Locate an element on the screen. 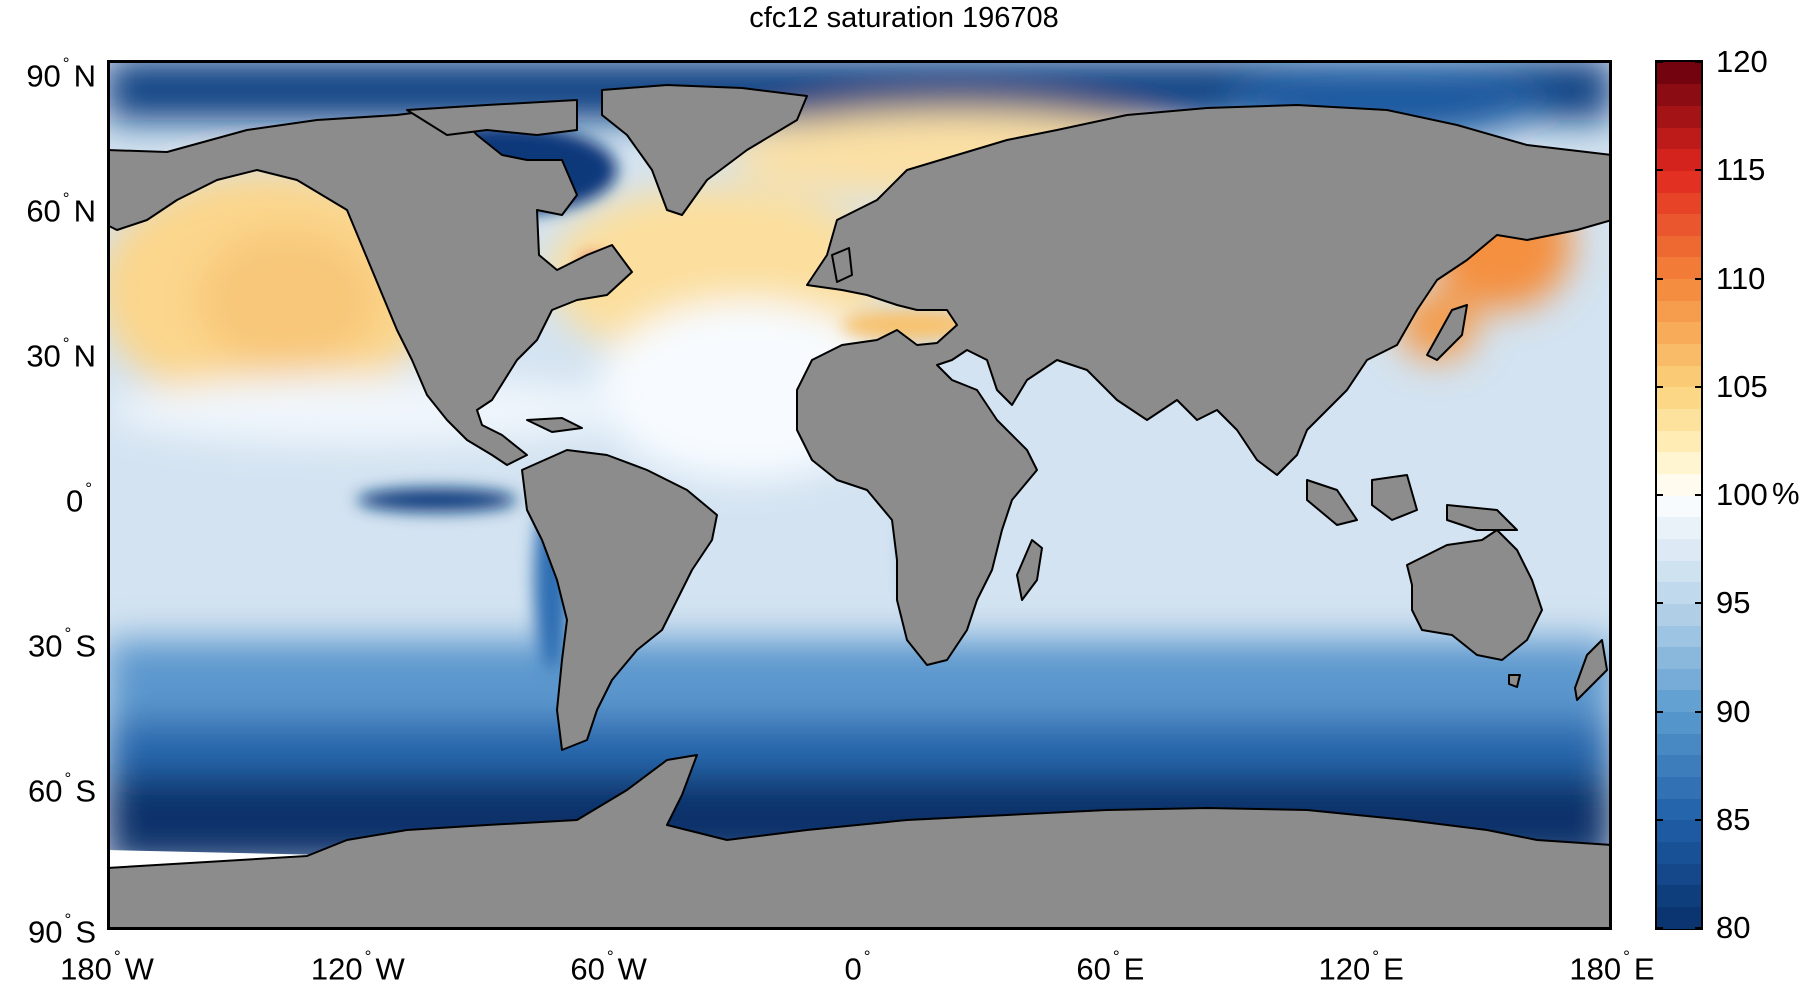  colorbar-tick-label: 110 is located at coordinates (1741, 278).